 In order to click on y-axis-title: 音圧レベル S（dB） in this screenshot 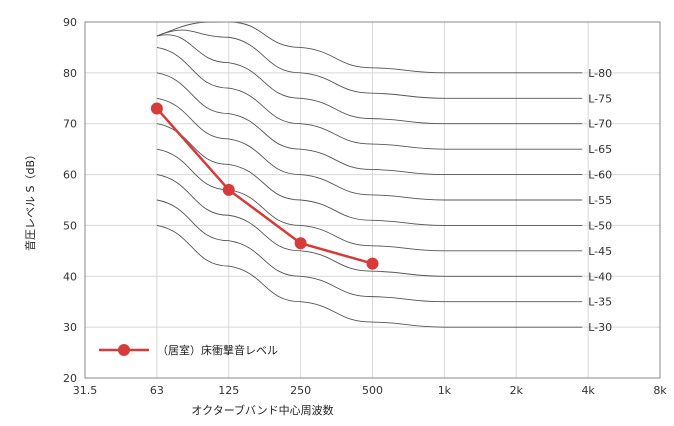, I will do `click(30, 200)`.